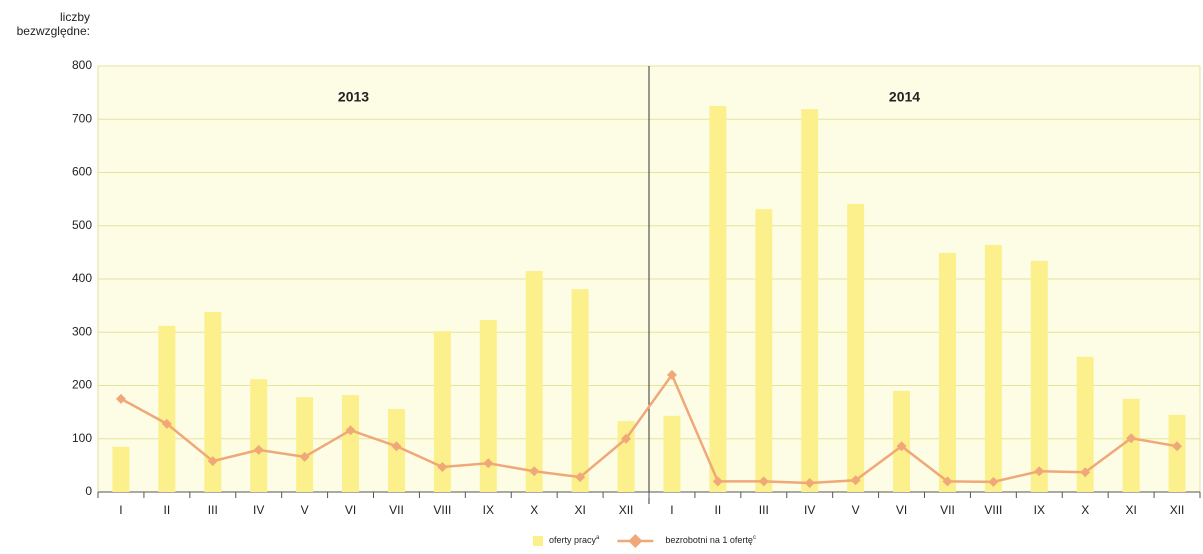 The image size is (1203, 554). What do you see at coordinates (88, 491) in the screenshot?
I see `y-tick-label: 0` at bounding box center [88, 491].